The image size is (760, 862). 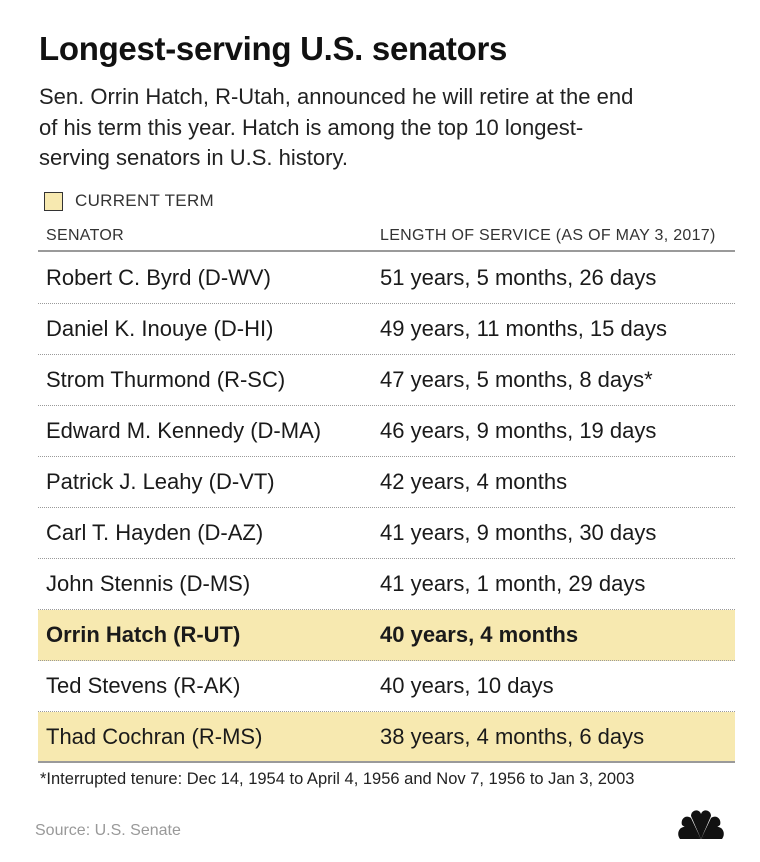 I want to click on length-of-service: 47 years, 5 months, 8 days*, so click(x=516, y=379).